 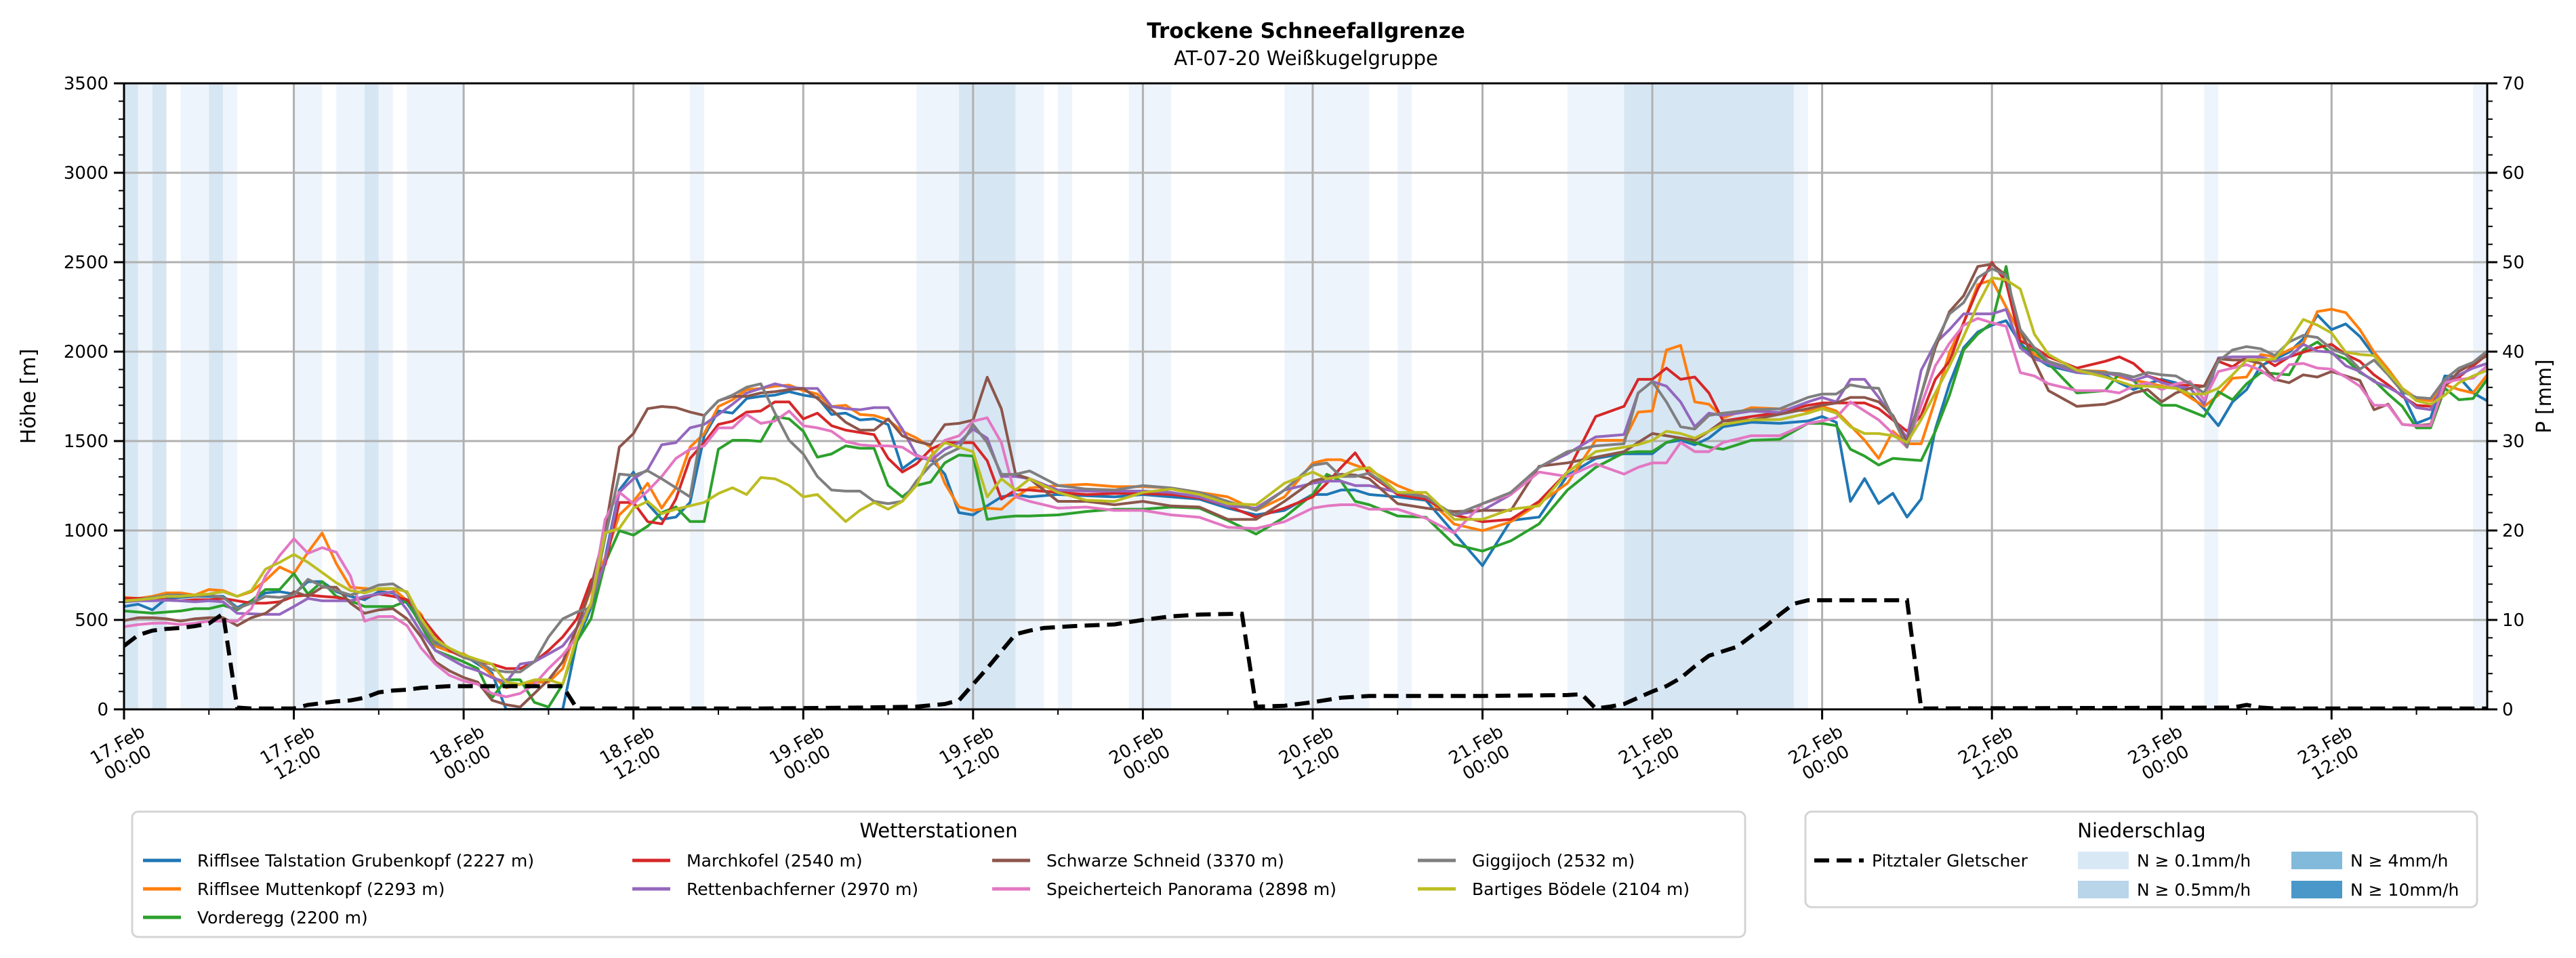 I want to click on y2-tick-label: 0, so click(x=2508, y=710).